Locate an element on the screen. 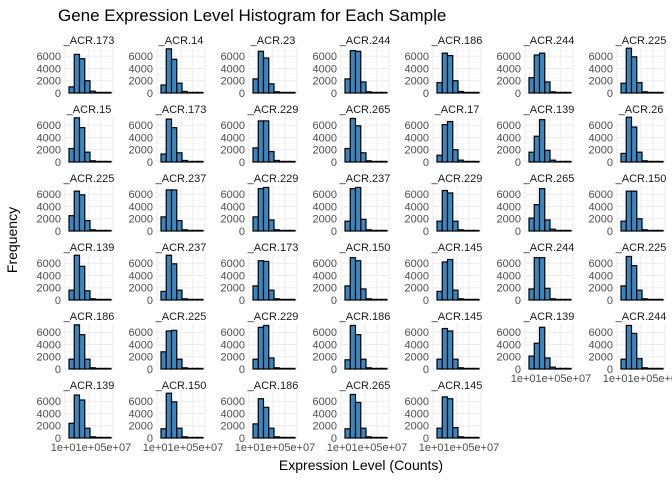  facet-strip-label: _ACR.186 is located at coordinates (457, 41).